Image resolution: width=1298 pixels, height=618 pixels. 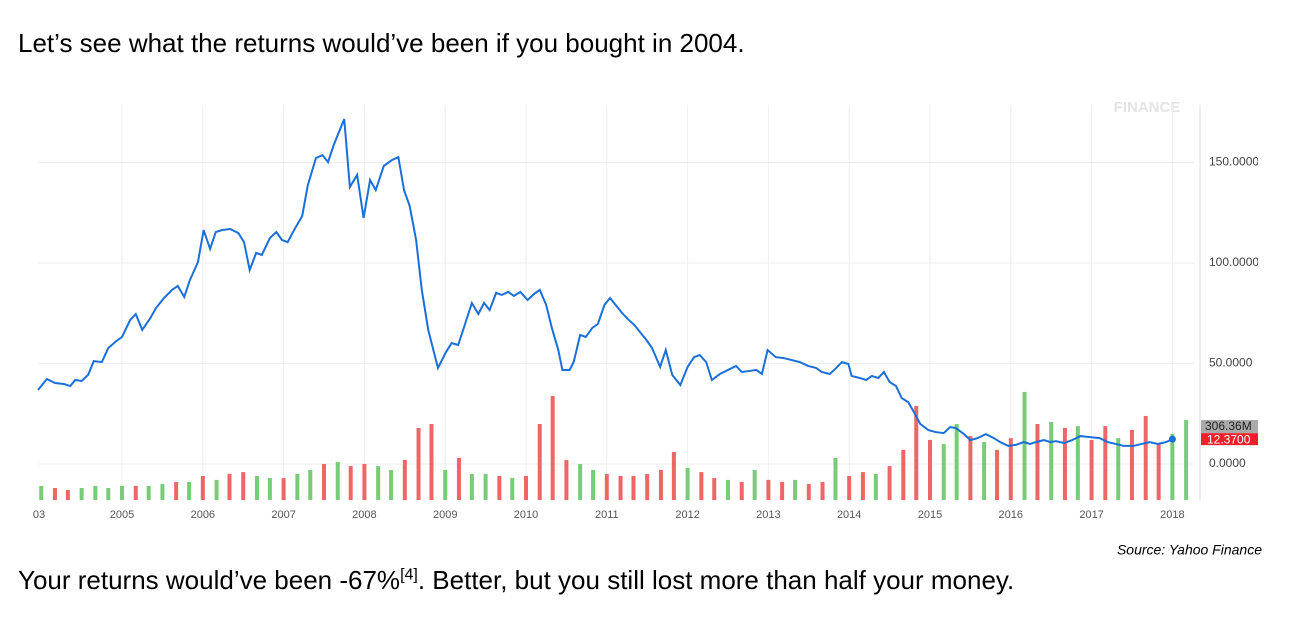 I want to click on volume-badge-label: 306.36M, so click(x=1228, y=426).